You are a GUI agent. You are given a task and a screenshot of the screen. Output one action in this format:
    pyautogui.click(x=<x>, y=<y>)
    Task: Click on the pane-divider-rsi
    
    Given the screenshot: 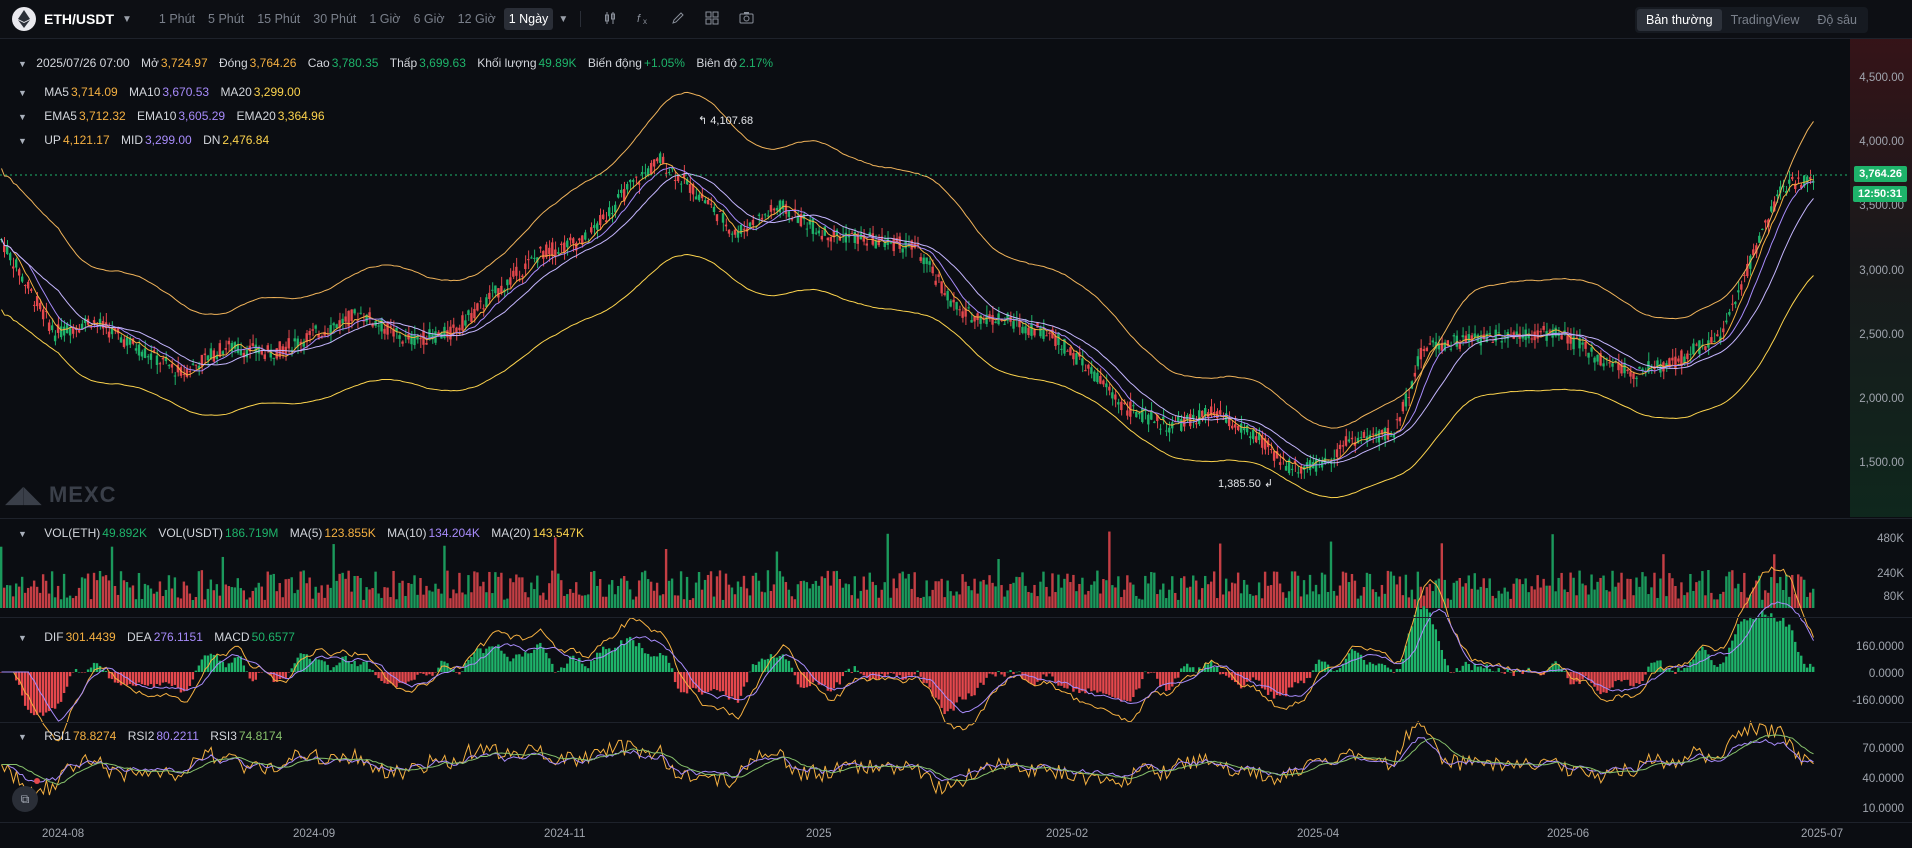 What is the action you would take?
    pyautogui.click(x=956, y=722)
    